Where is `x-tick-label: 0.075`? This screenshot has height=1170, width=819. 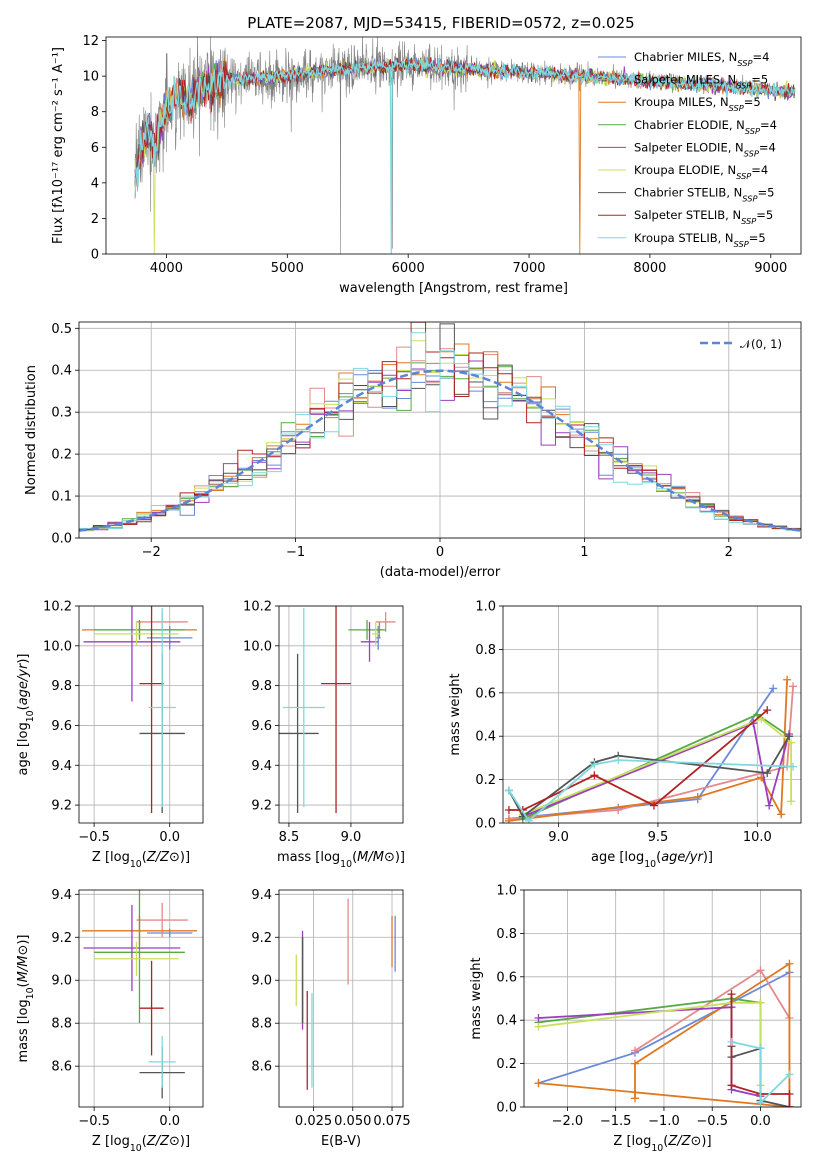
x-tick-label: 0.075 is located at coordinates (391, 1121).